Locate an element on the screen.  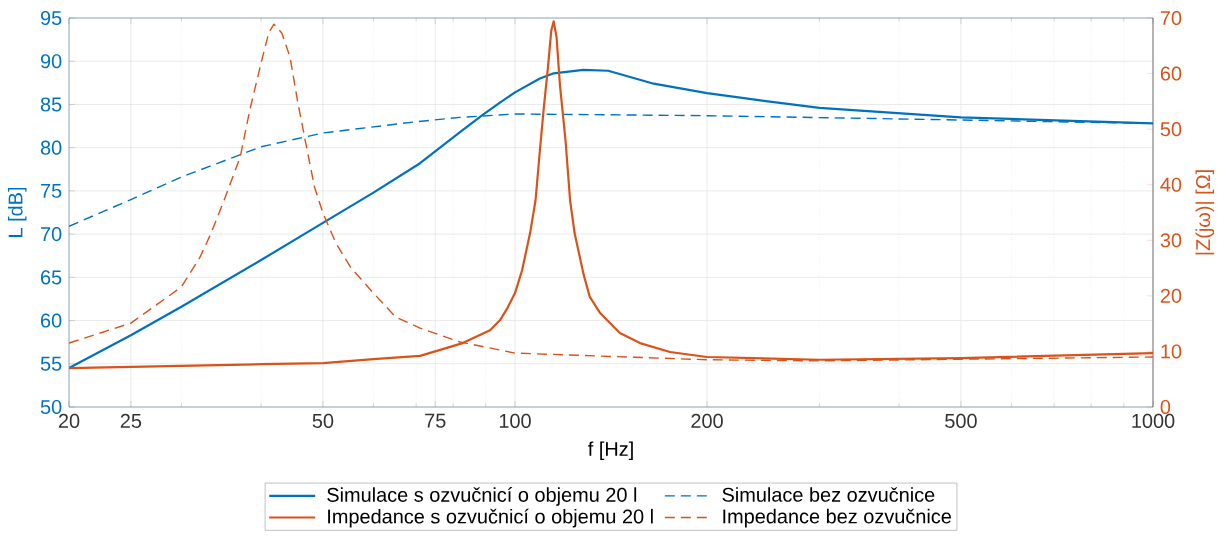
y-tick-label: 55 is located at coordinates (51, 363).